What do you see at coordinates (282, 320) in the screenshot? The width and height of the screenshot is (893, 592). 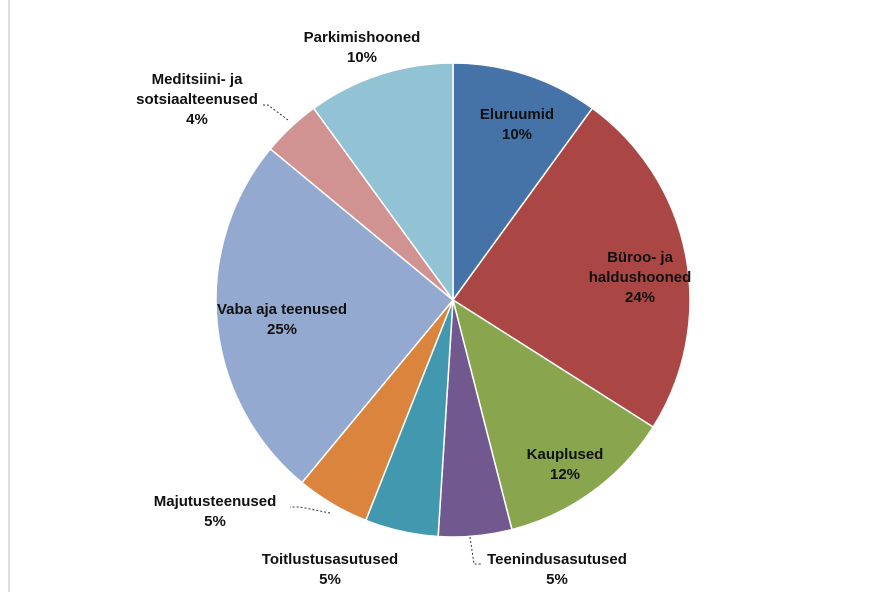 I see `slice-label: Vaba aja teenused 25%` at bounding box center [282, 320].